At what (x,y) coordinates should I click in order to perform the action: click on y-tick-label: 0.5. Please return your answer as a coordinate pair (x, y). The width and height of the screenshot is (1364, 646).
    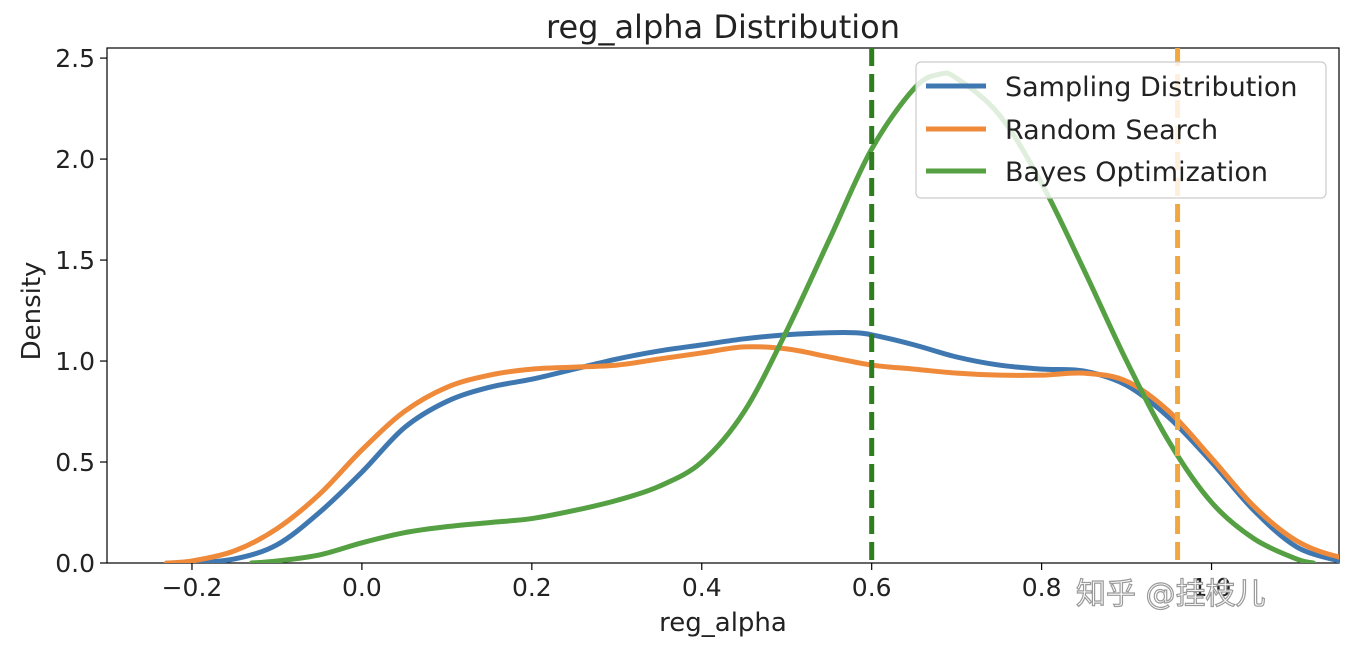
    Looking at the image, I should click on (75, 462).